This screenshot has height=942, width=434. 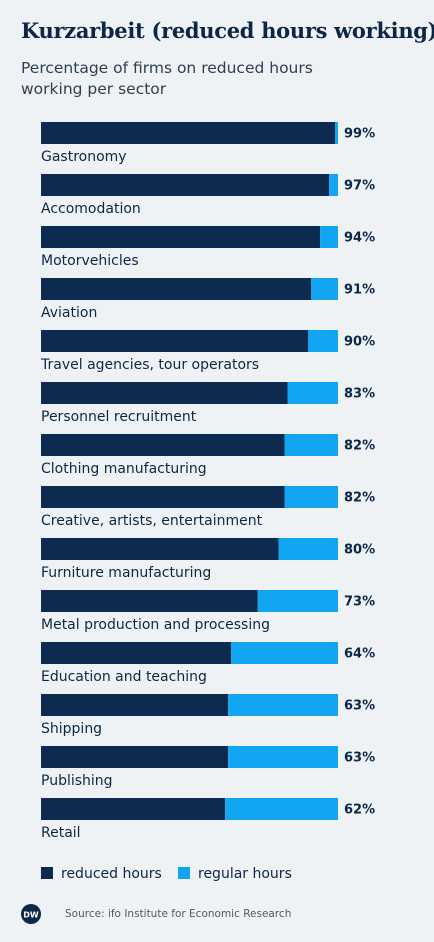 I want to click on legend-label: regular hours, so click(x=245, y=874).